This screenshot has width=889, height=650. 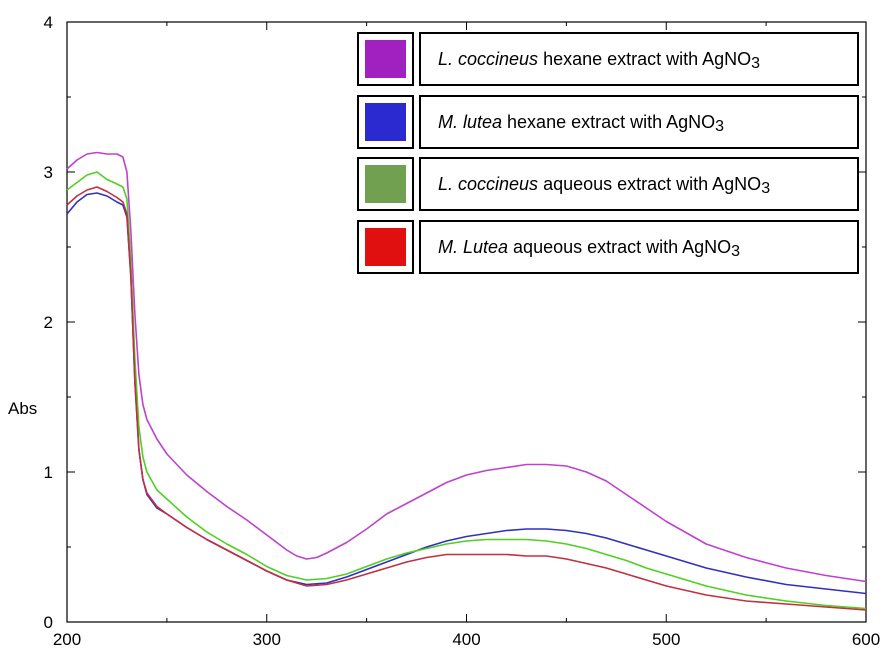 I want to click on y-tick-label: 4, so click(x=48, y=22).